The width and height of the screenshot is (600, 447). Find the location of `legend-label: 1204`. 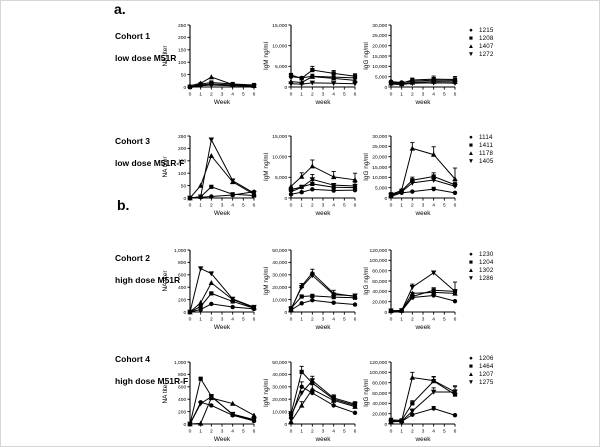

legend-label: 1204 is located at coordinates (486, 262).